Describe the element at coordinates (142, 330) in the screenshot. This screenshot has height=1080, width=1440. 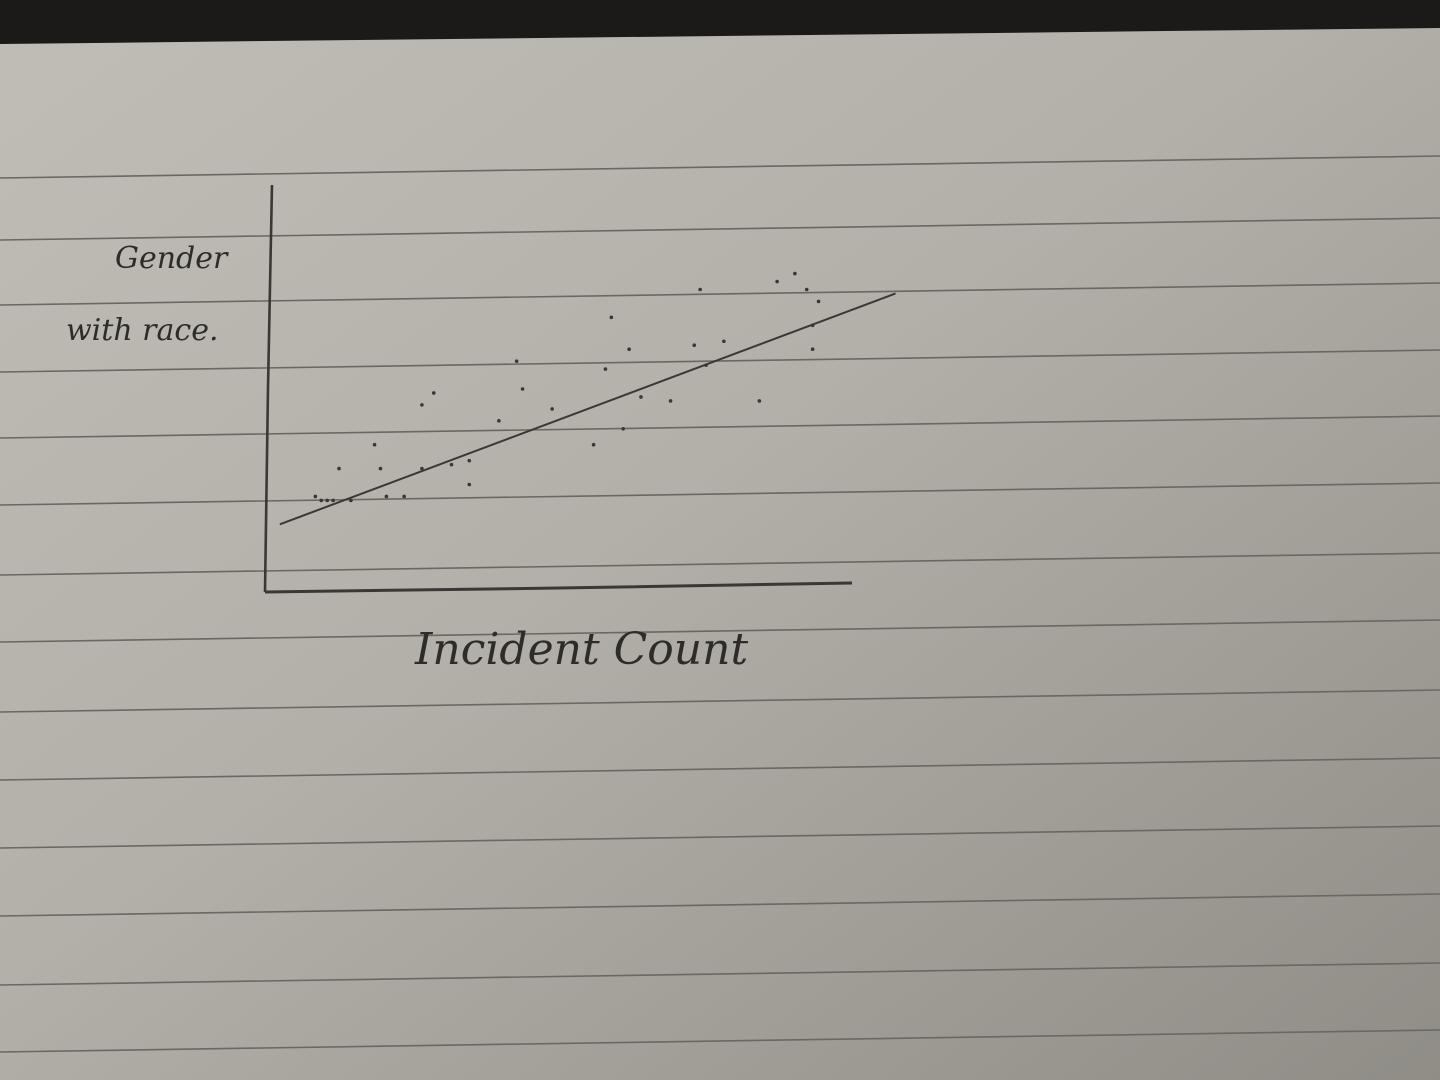
I see `y-axis-label-line-2: with race.` at that location.